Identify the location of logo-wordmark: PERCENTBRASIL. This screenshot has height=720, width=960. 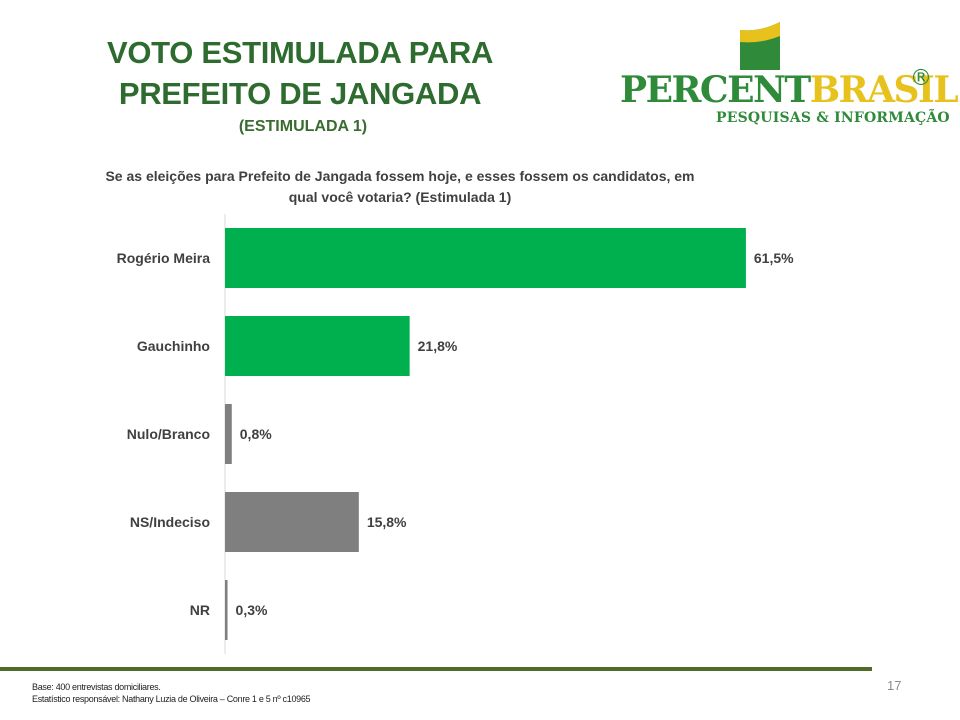
(789, 90).